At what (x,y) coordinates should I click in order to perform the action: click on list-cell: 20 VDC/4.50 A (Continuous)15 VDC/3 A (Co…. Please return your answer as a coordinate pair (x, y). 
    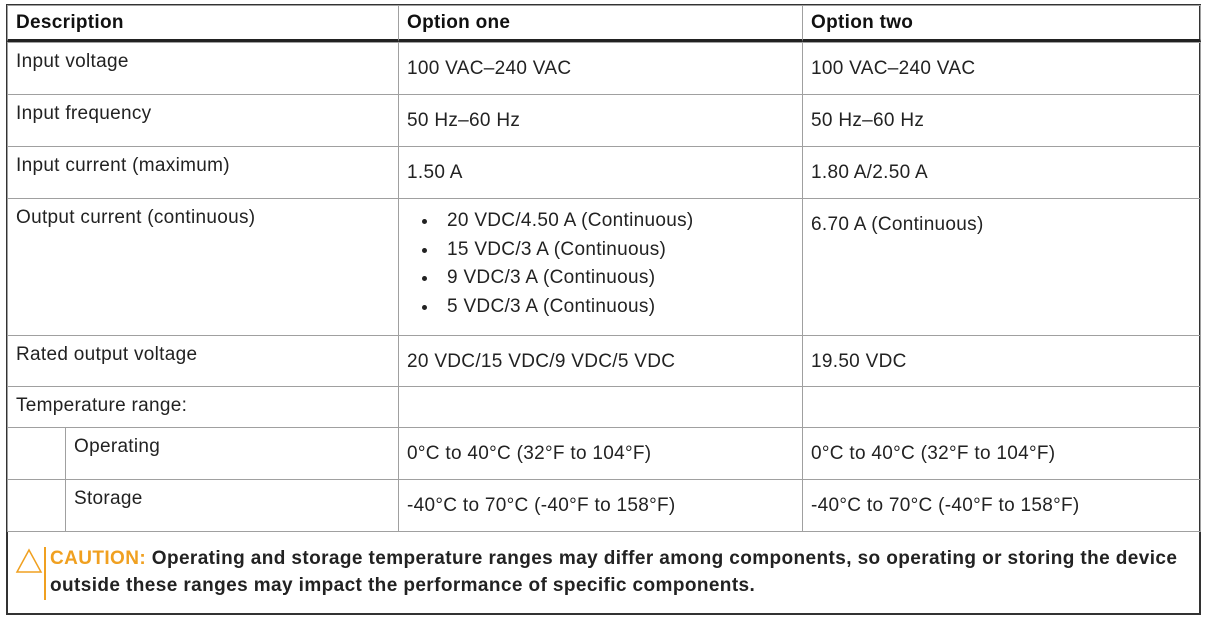
    Looking at the image, I should click on (600, 267).